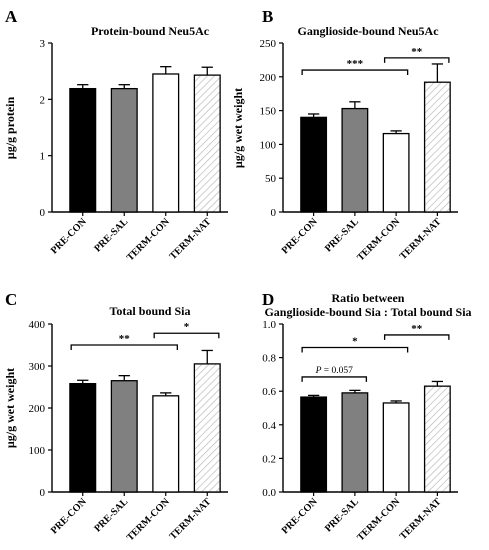  What do you see at coordinates (11, 16) in the screenshot?
I see `panel-a-letter: A` at bounding box center [11, 16].